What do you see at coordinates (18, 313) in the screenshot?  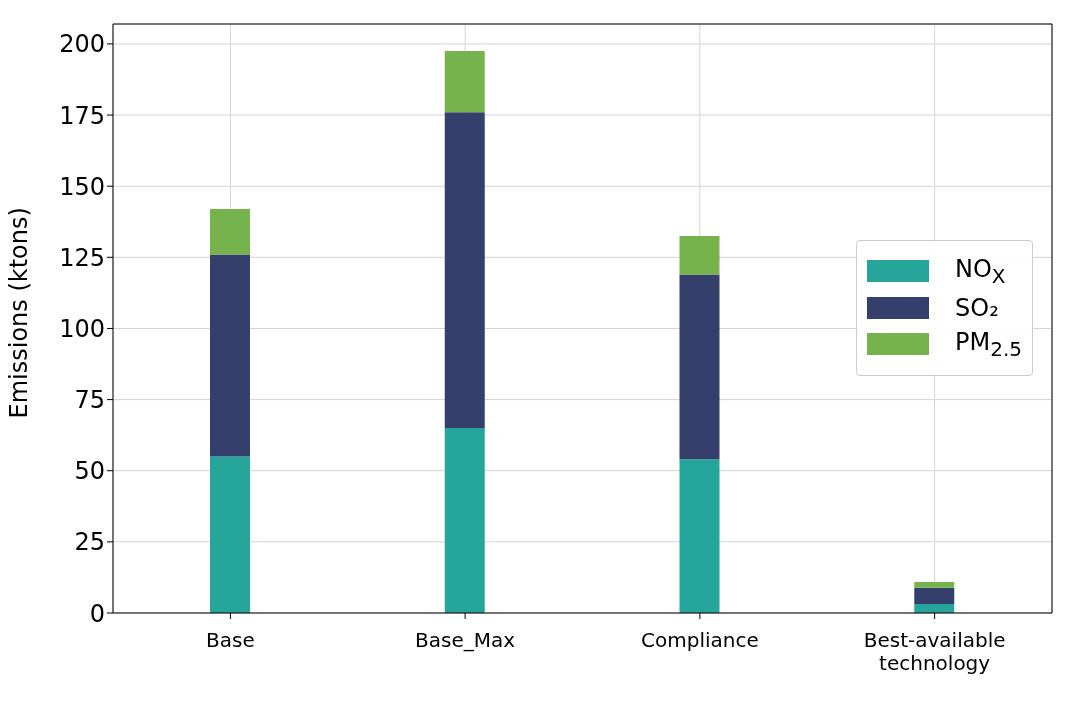 I see `y-axis-title: Emissions (ktons)` at bounding box center [18, 313].